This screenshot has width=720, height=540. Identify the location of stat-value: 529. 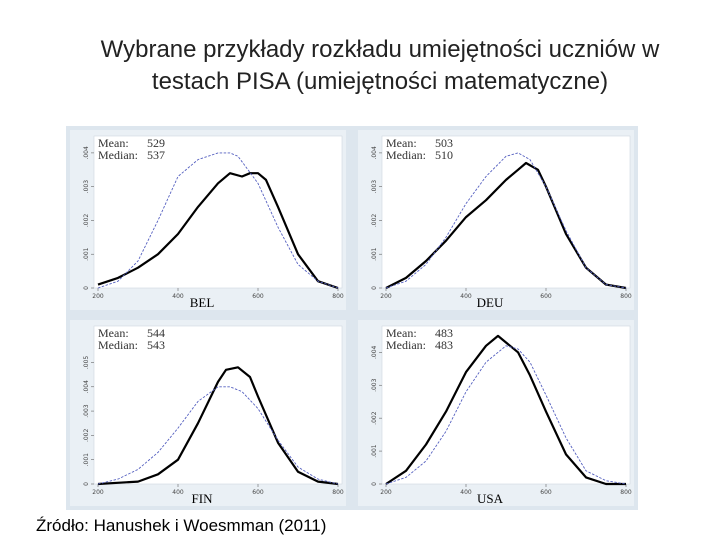
(156, 143).